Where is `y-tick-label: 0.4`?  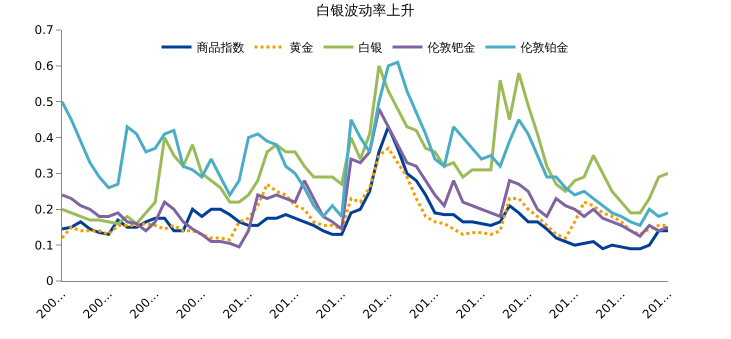
y-tick-label: 0.4 is located at coordinates (44, 137).